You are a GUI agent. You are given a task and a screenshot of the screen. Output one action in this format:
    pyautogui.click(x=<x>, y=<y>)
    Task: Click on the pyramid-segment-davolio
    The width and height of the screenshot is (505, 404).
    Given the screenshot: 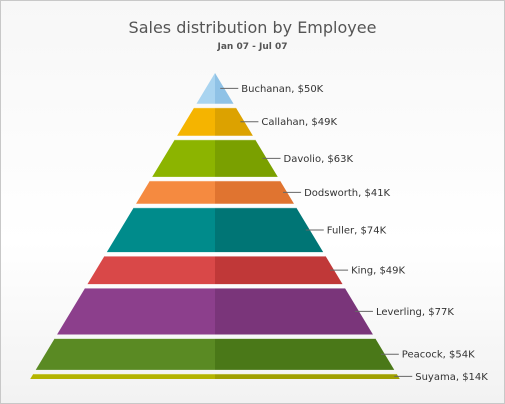 What is the action you would take?
    pyautogui.click(x=215, y=158)
    